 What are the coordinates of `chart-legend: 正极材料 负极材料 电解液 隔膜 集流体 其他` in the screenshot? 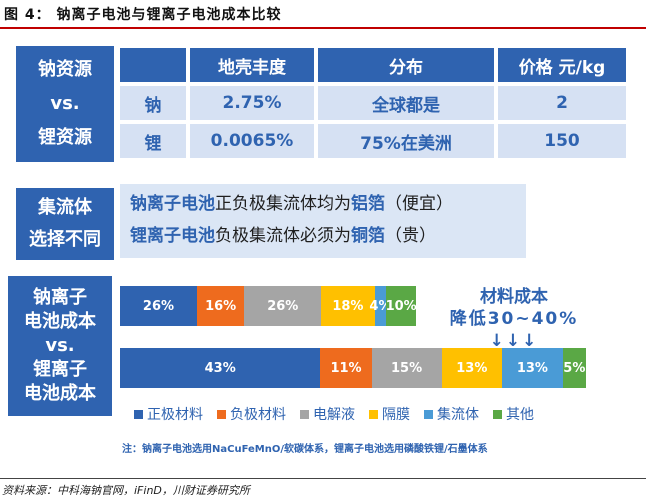 It's located at (334, 414).